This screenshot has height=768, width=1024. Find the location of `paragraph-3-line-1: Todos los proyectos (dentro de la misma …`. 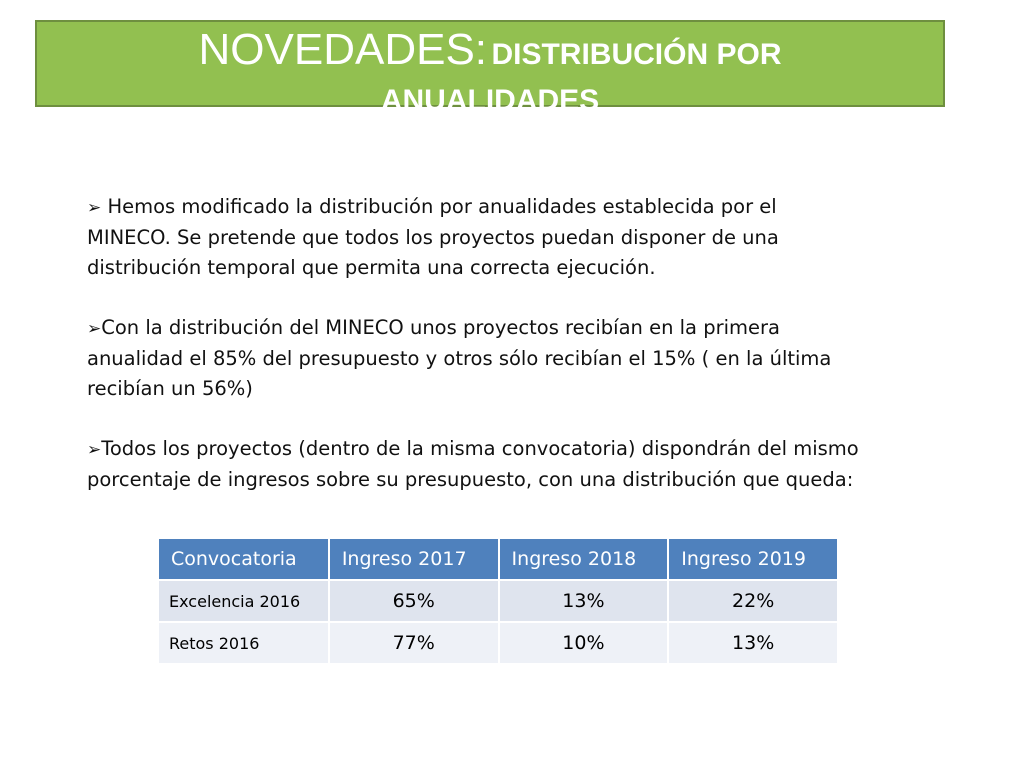

paragraph-3-line-1: Todos los proyectos (dentro de la misma … is located at coordinates (480, 448).